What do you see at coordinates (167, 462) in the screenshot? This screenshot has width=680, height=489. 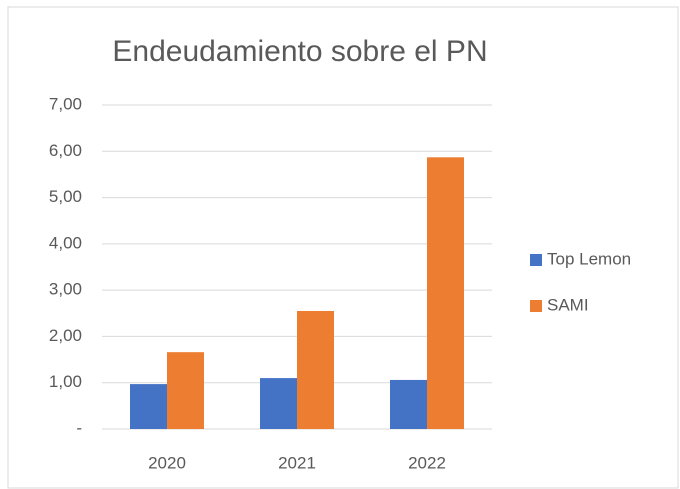 I see `x-tick-label: 2020` at bounding box center [167, 462].